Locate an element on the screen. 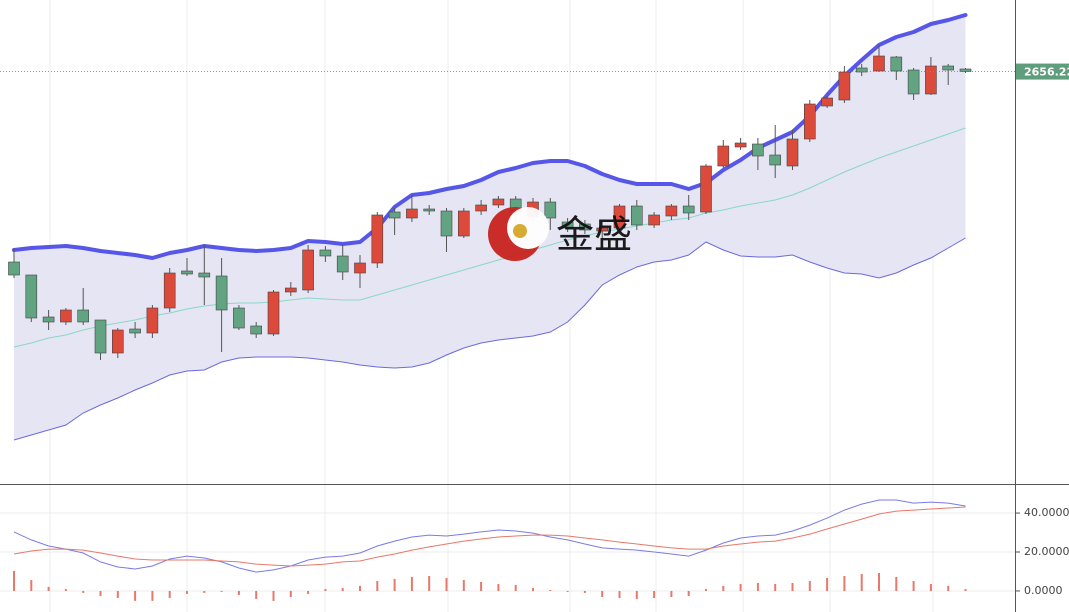  y-tick-label: 20.0000 is located at coordinates (1046, 551).